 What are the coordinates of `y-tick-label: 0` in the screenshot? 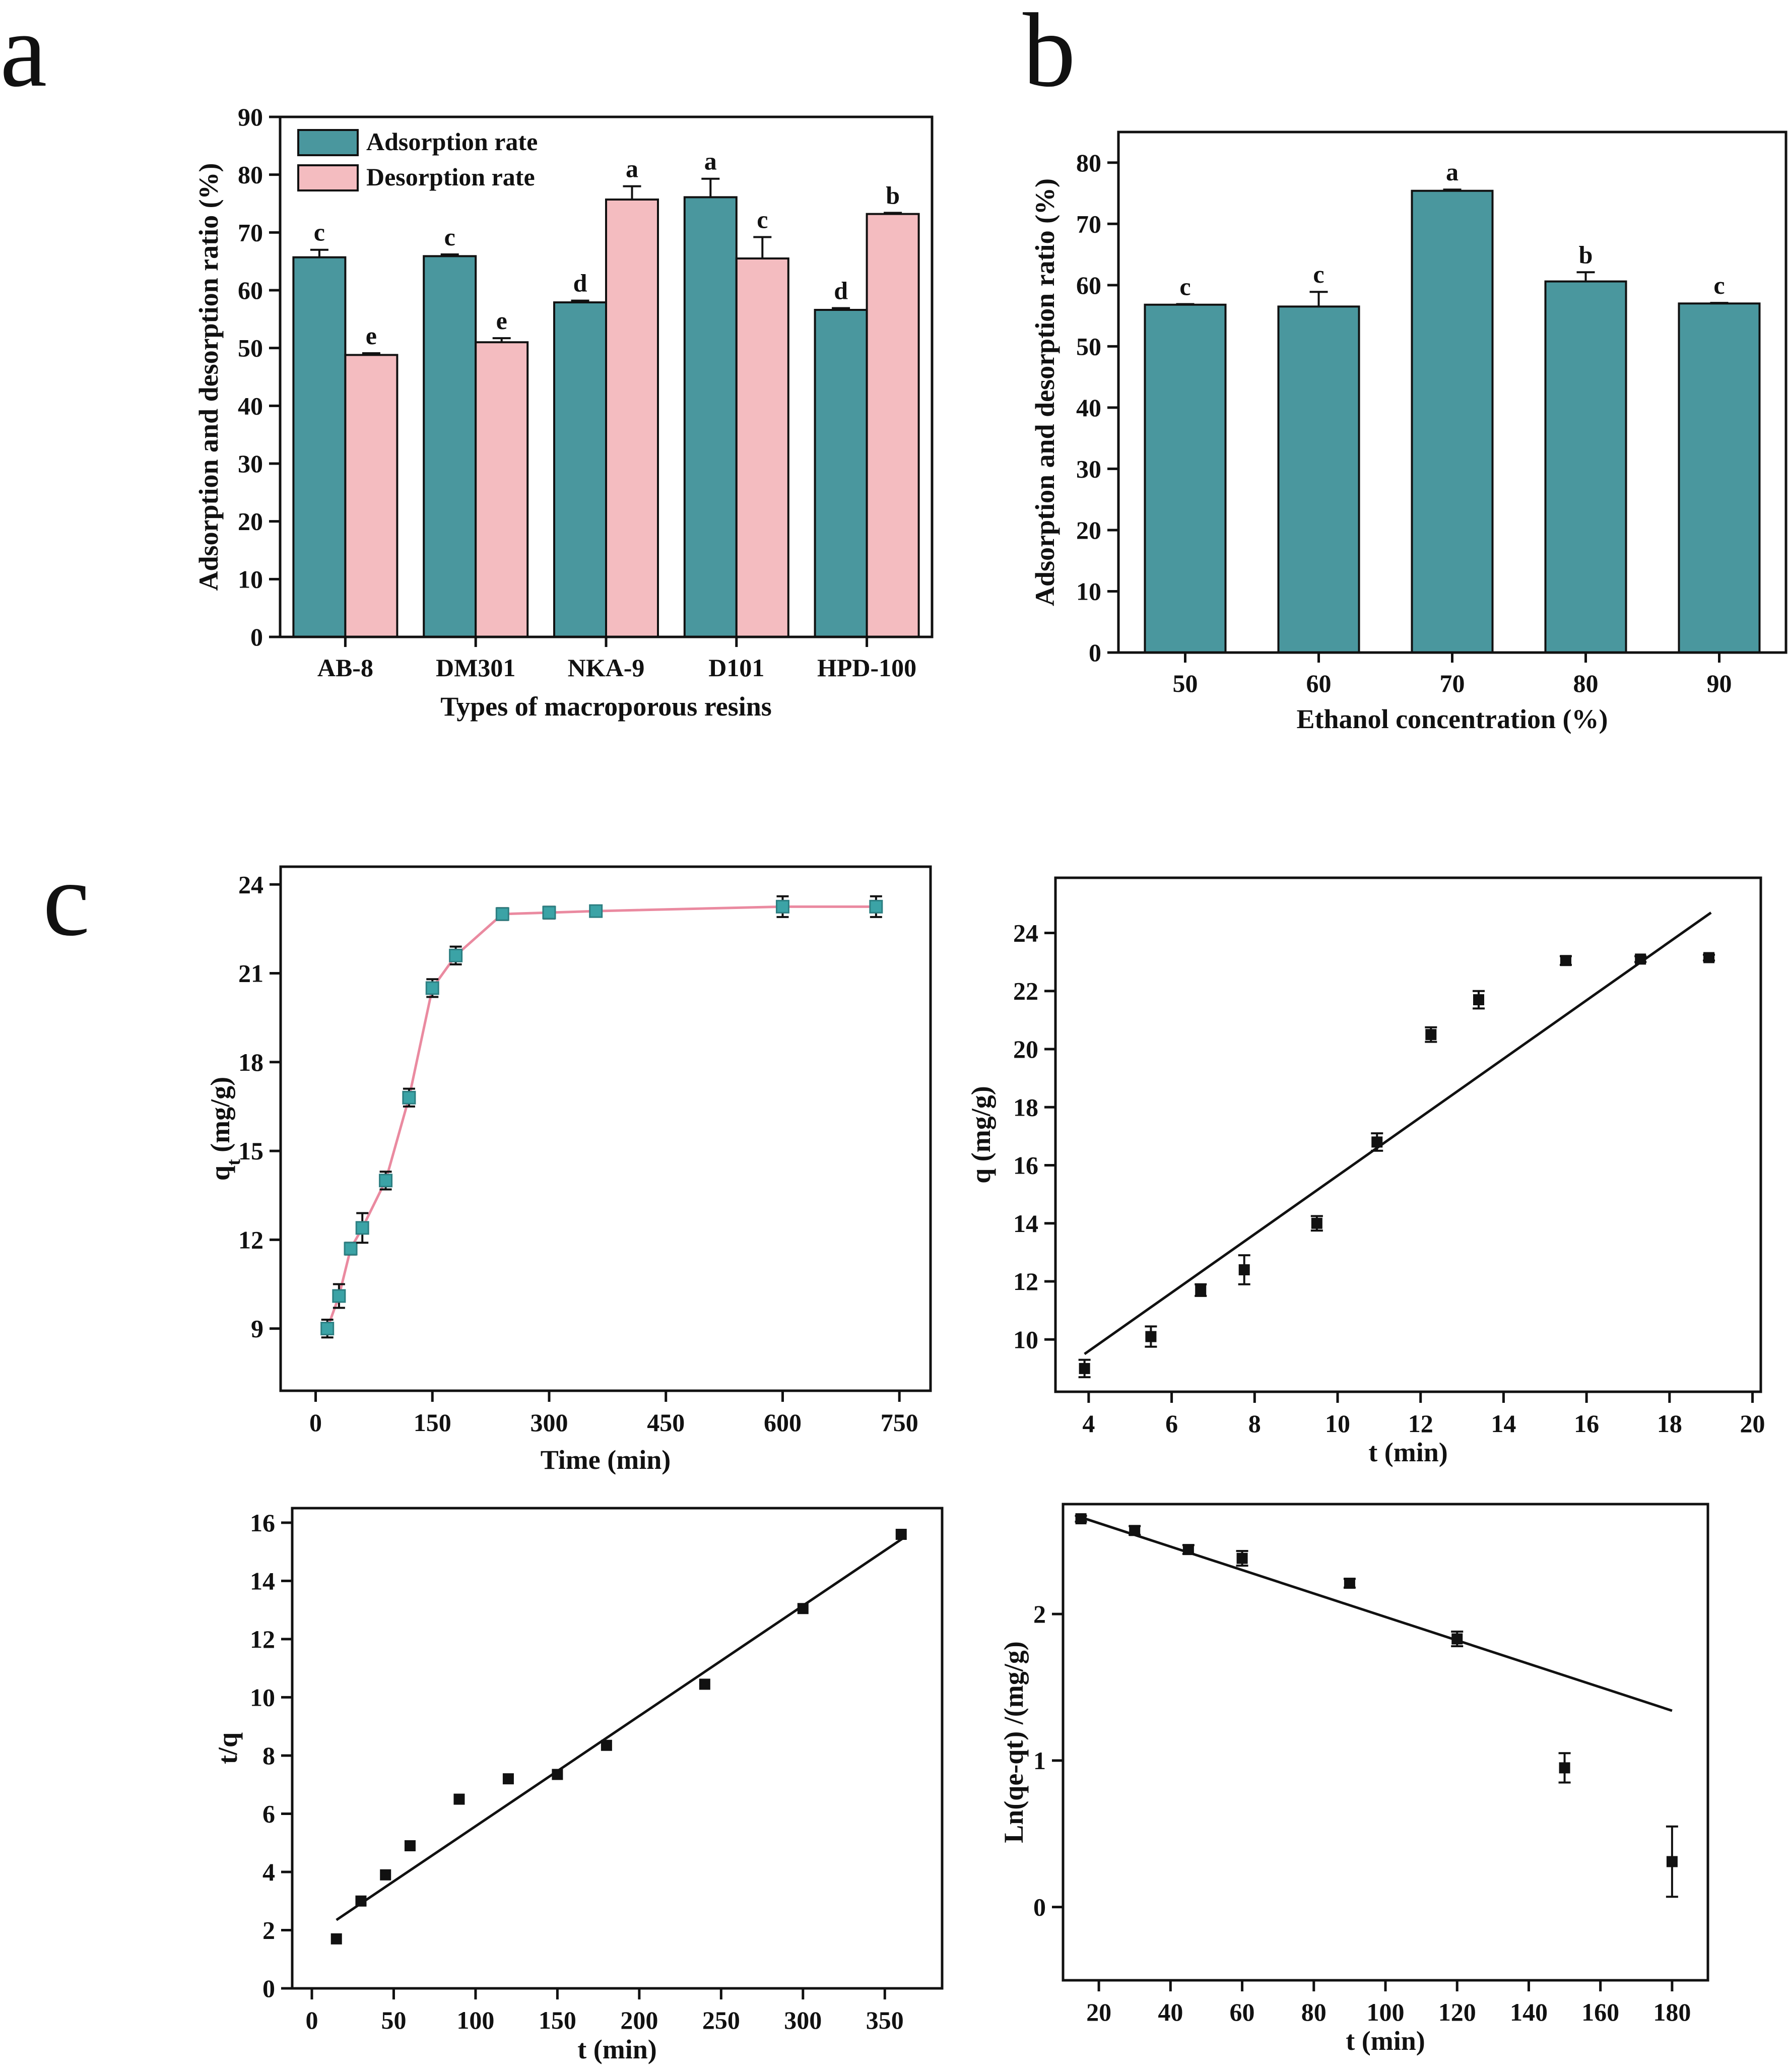 It's located at (256, 637).